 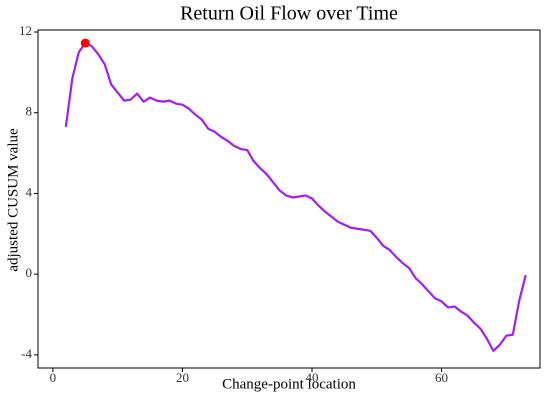 I want to click on y-tick-label: 8, so click(x=29, y=111).